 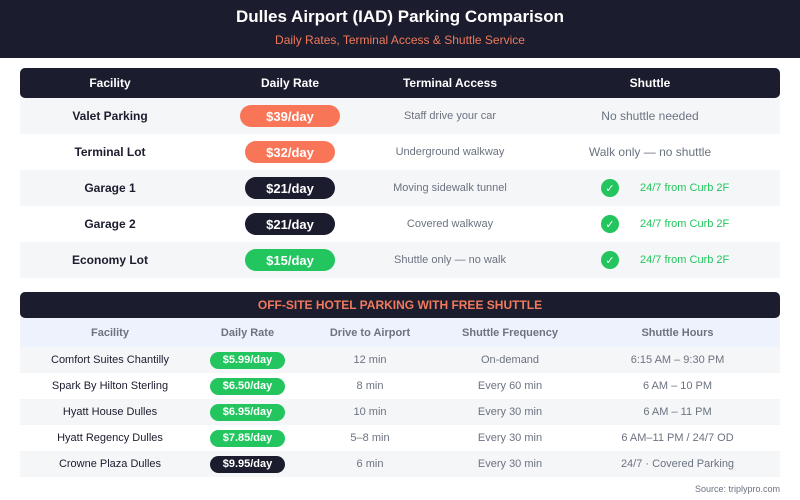 What do you see at coordinates (677, 464) in the screenshot?
I see `shuttle-hours: 24/7 · Covered Parking` at bounding box center [677, 464].